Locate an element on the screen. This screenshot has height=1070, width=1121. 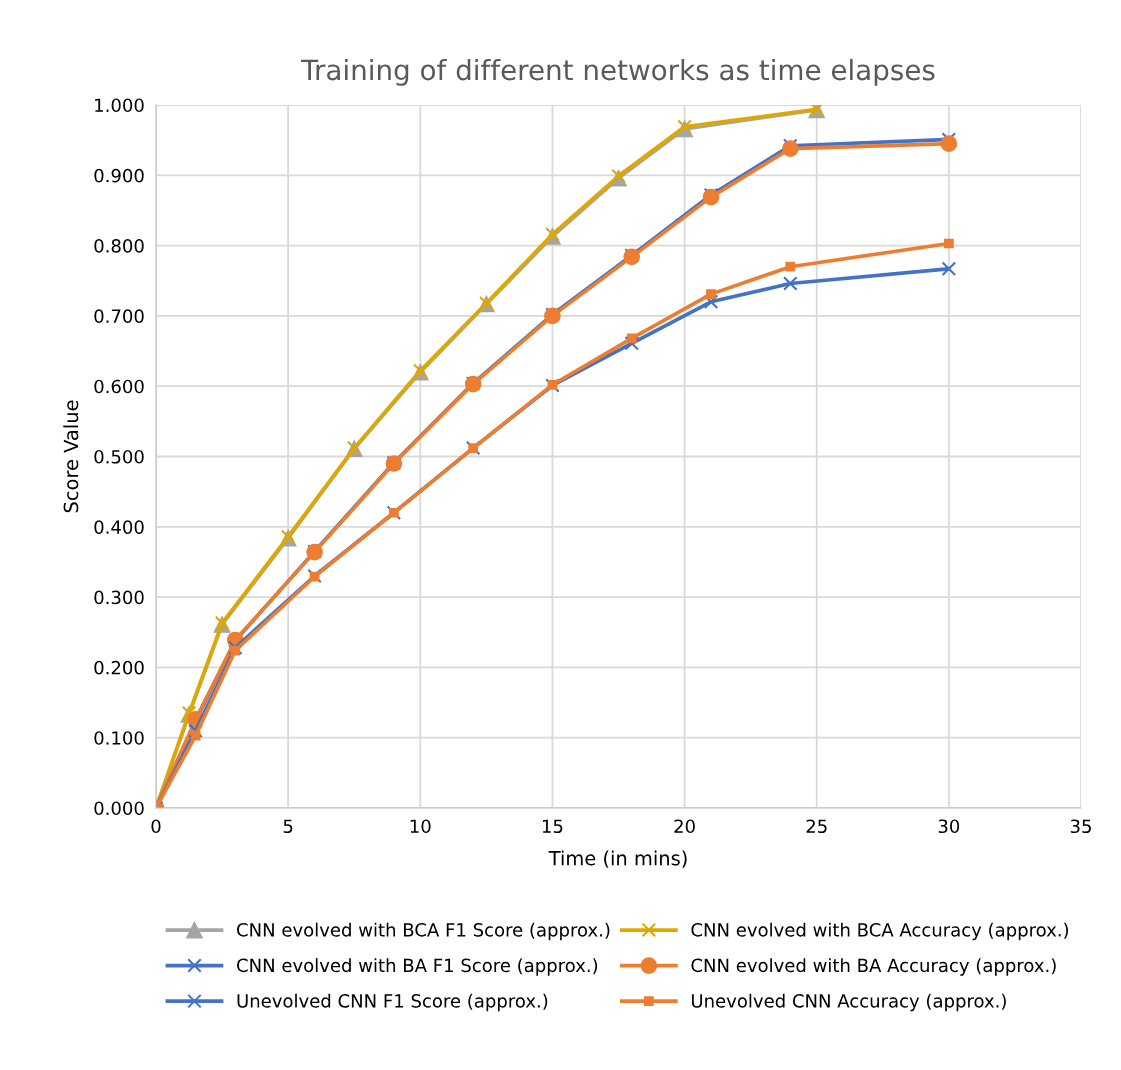
x-tick-label: 35 is located at coordinates (1080, 826).